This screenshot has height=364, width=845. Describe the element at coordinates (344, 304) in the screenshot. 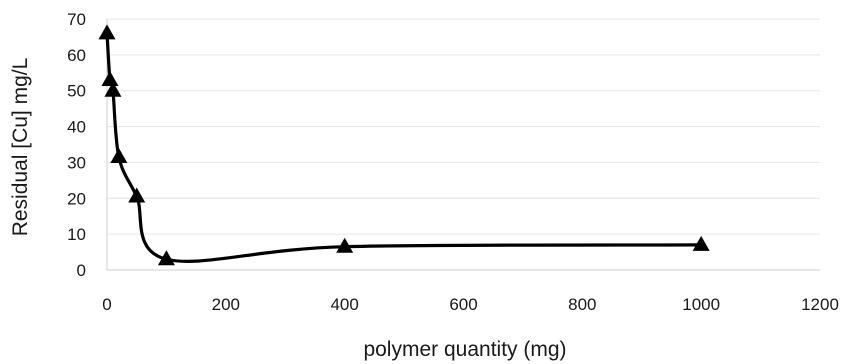

I see `x-tick-label-2: 400` at that location.